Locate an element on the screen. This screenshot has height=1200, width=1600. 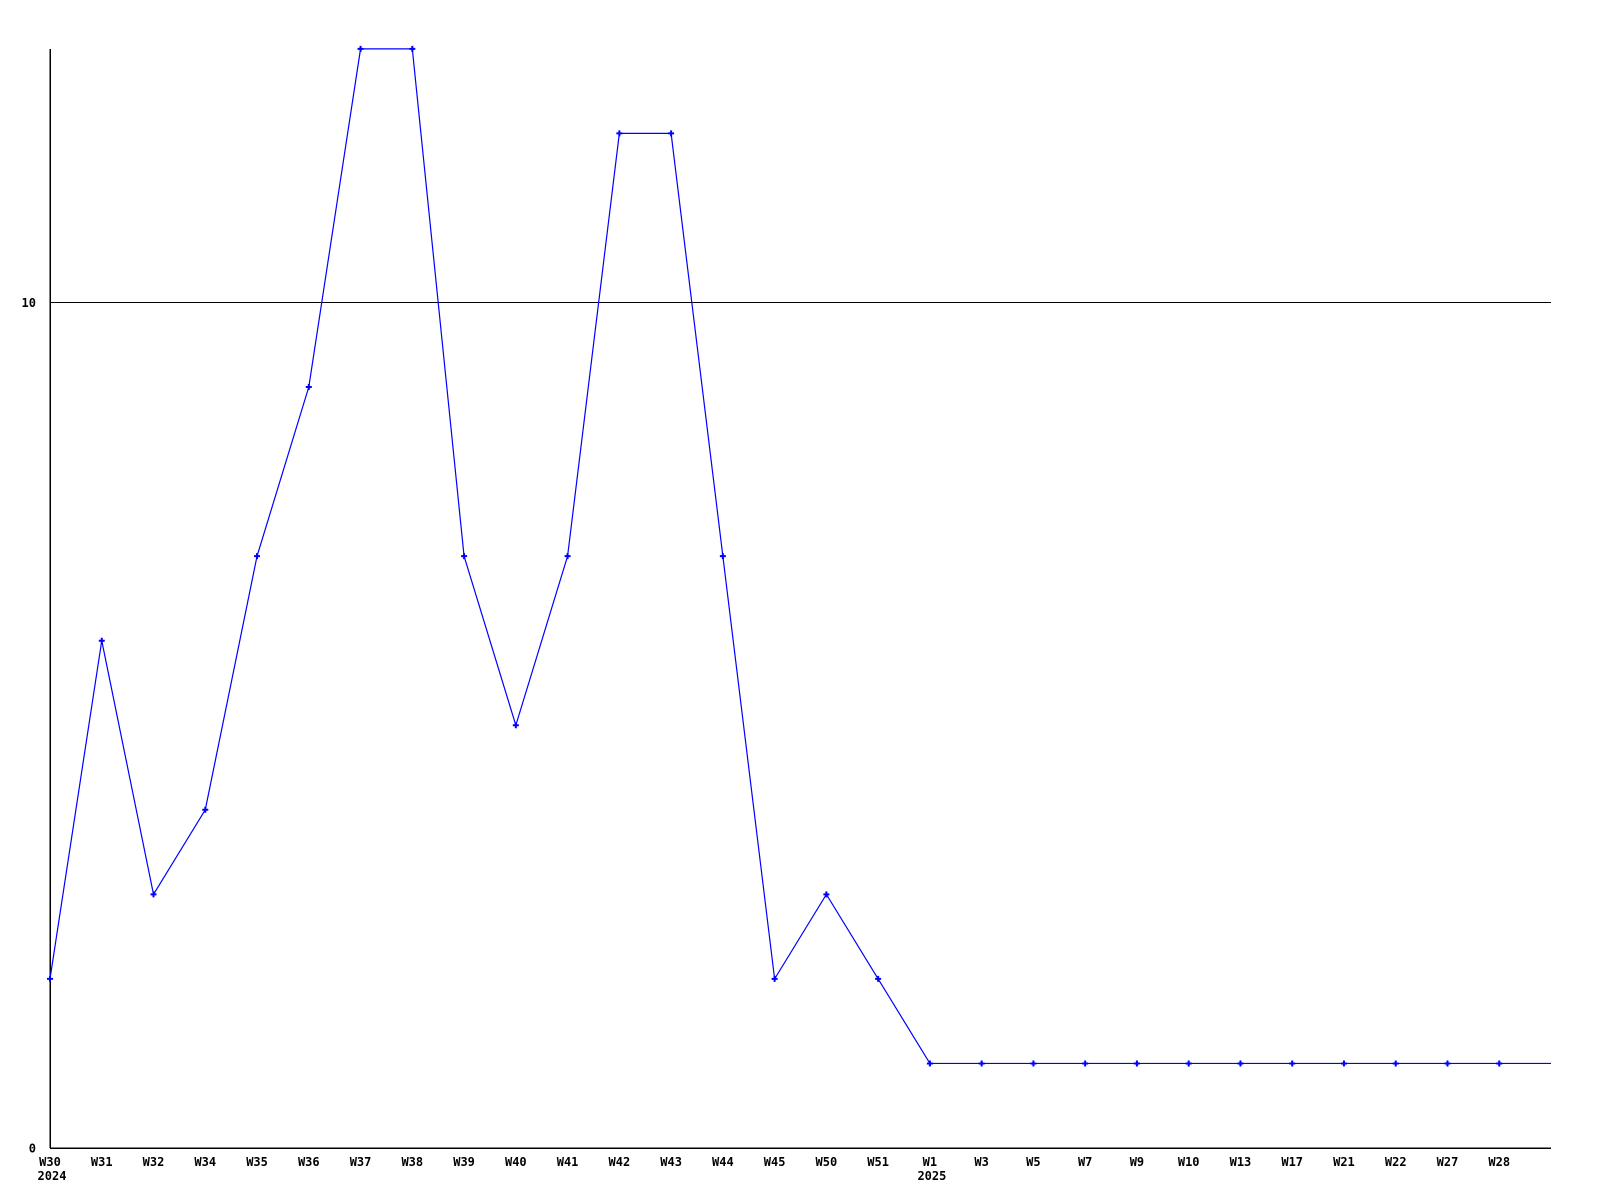
x-tick-label: W13 is located at coordinates (1241, 1162).